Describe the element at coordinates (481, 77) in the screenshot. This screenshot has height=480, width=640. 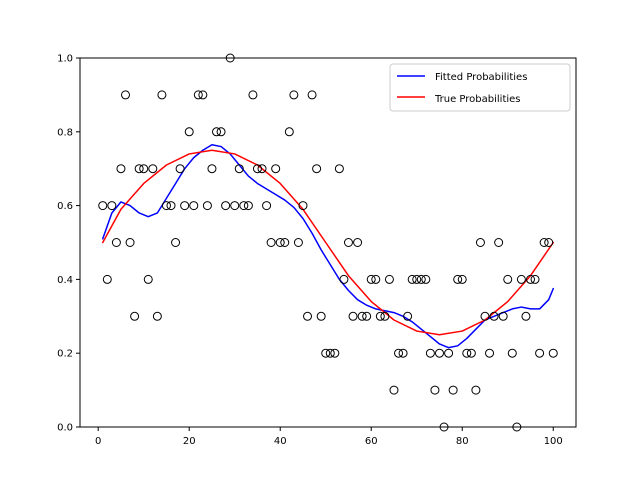
I see `legend-label-fitted: Fitted Probabilities` at that location.